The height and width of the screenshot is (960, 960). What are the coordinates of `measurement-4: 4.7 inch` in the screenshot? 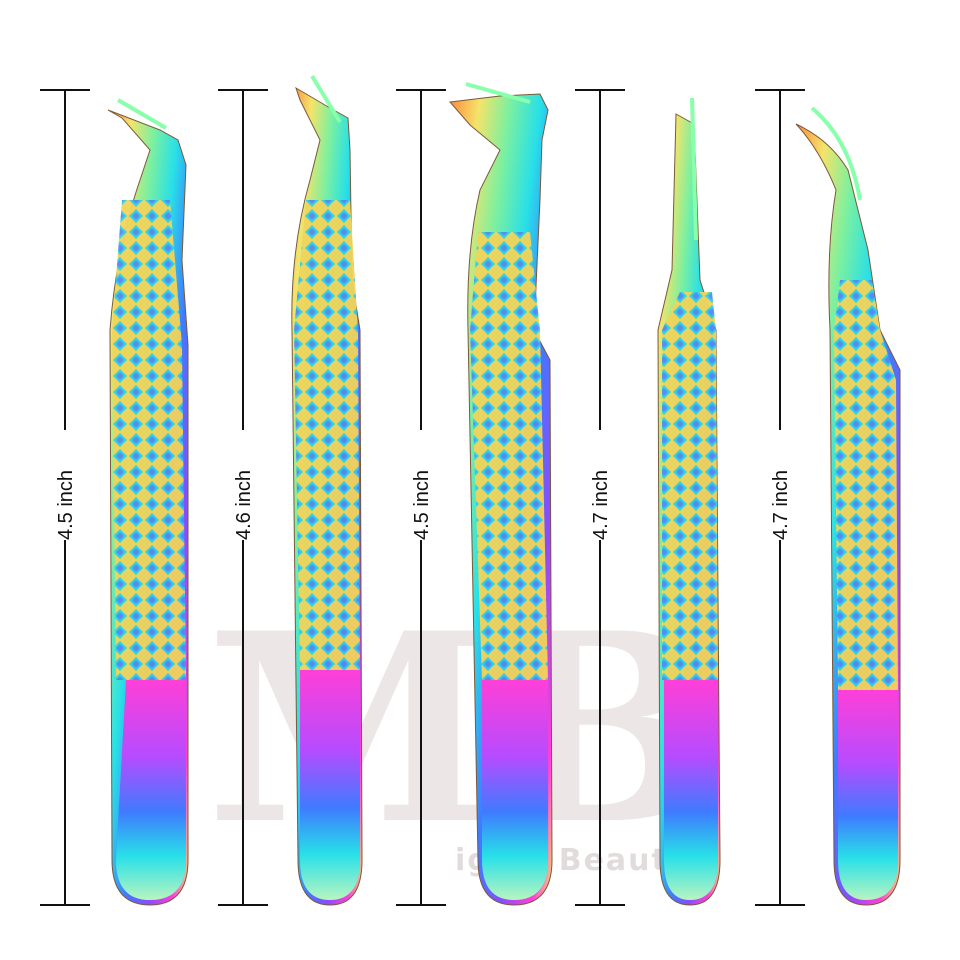 It's located at (600, 497).